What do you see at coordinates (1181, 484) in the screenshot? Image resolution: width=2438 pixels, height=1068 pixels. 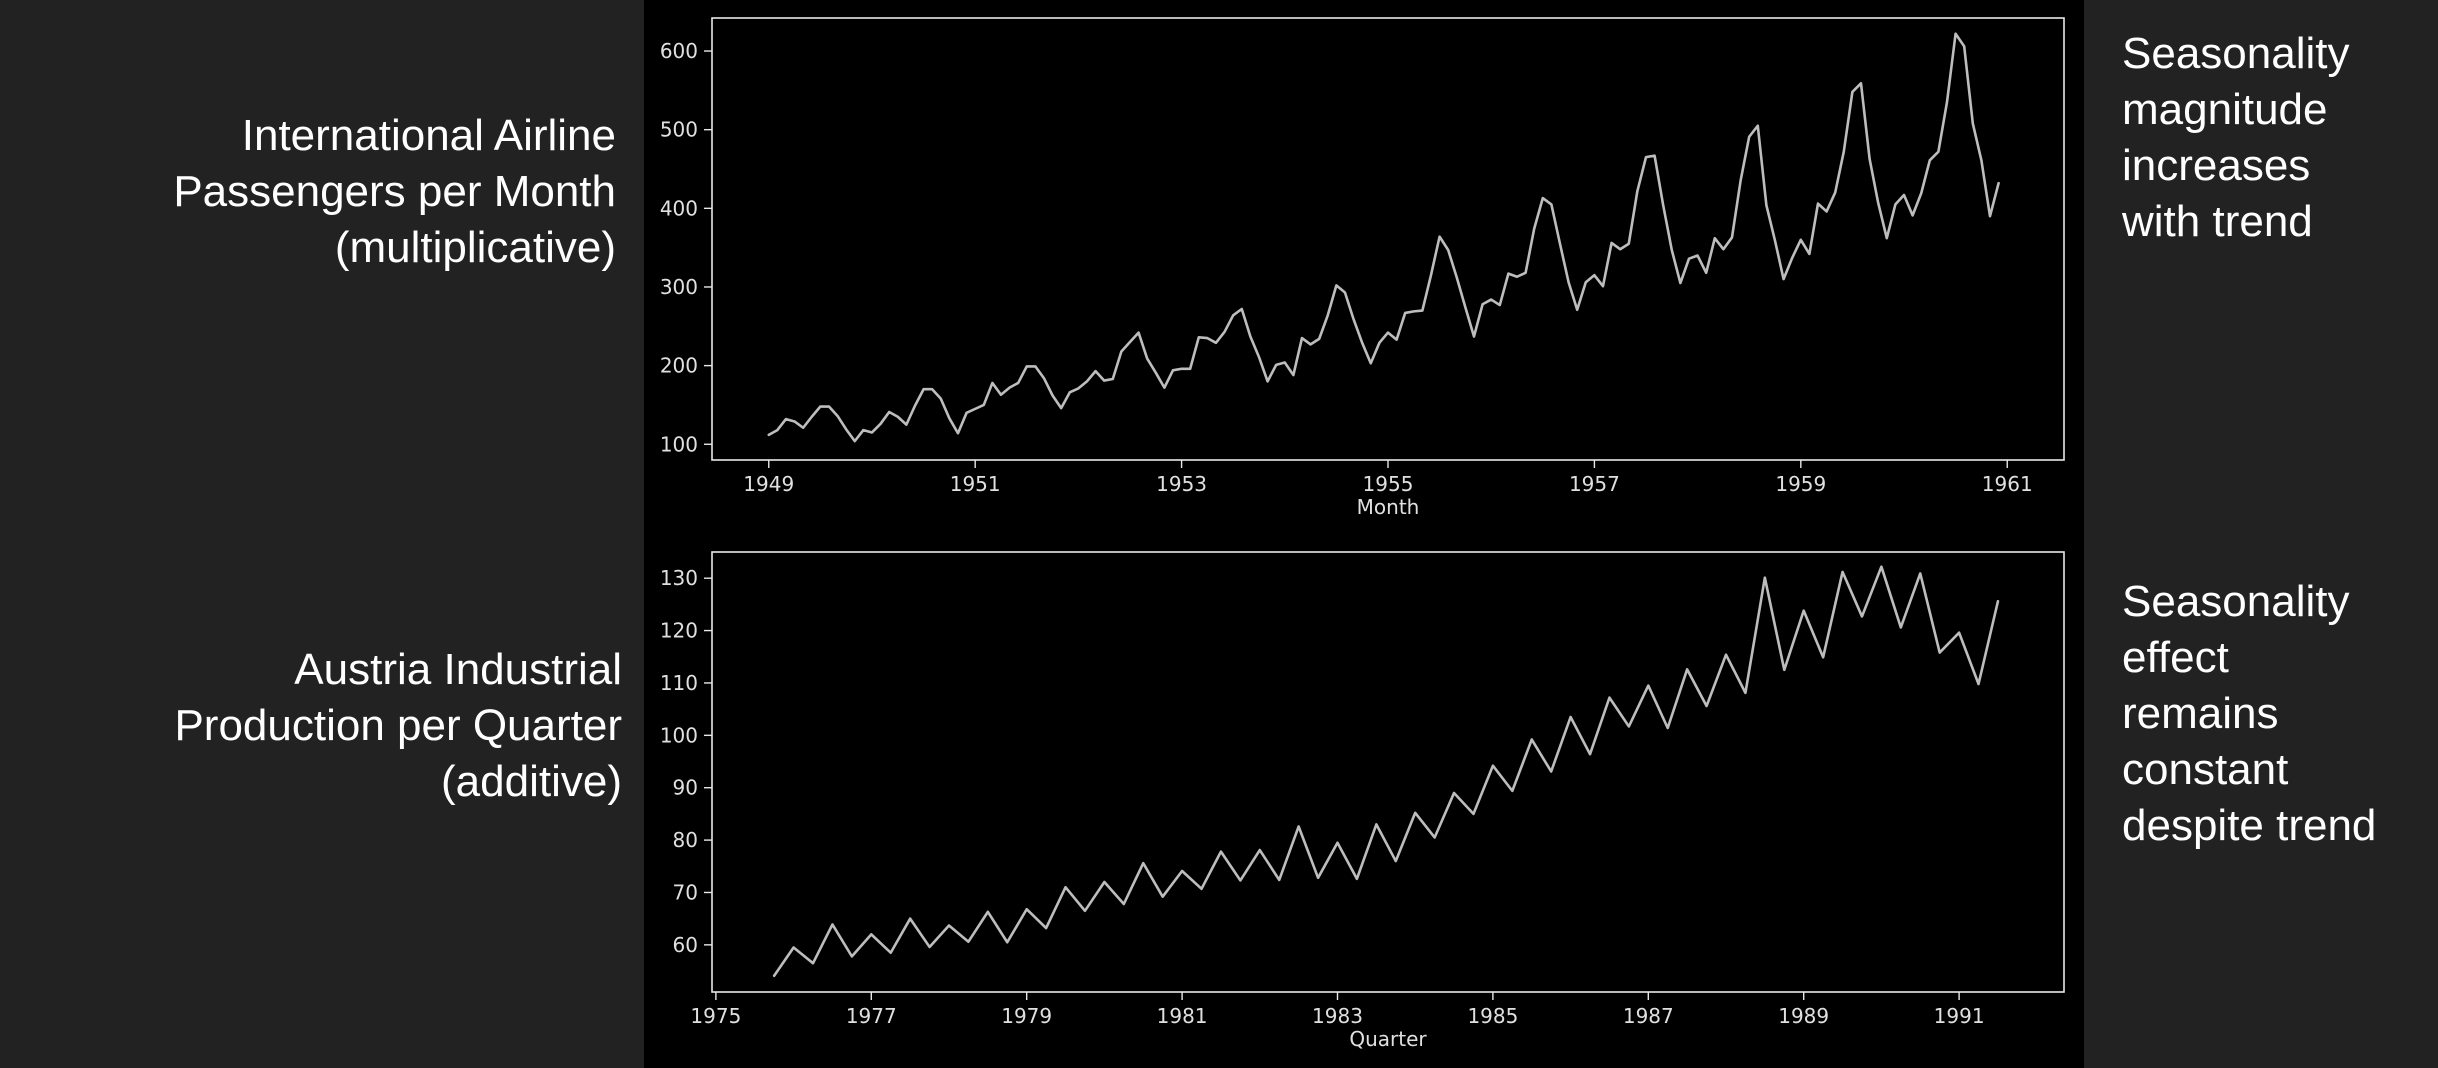 I see `airline-x-tick-label-1953: 1953` at bounding box center [1181, 484].